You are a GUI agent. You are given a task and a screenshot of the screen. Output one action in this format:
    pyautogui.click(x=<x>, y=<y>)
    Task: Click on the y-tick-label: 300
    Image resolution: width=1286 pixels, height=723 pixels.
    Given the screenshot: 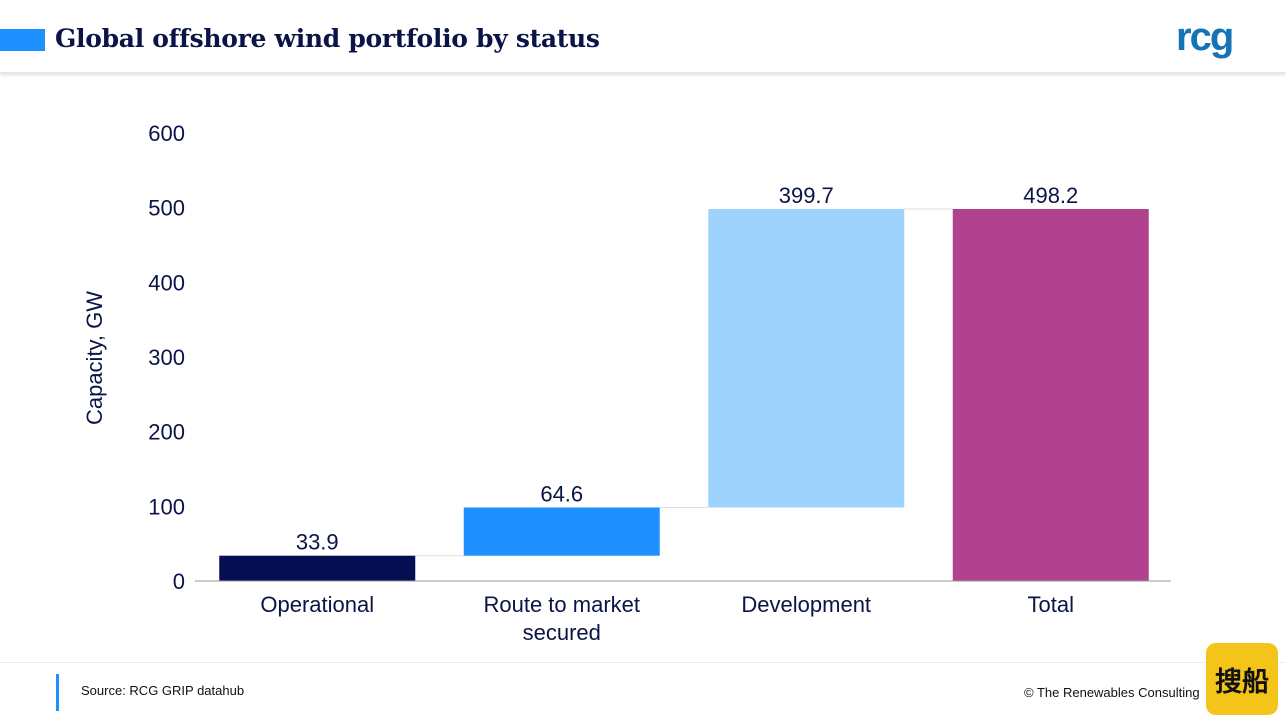 What is the action you would take?
    pyautogui.click(x=166, y=357)
    